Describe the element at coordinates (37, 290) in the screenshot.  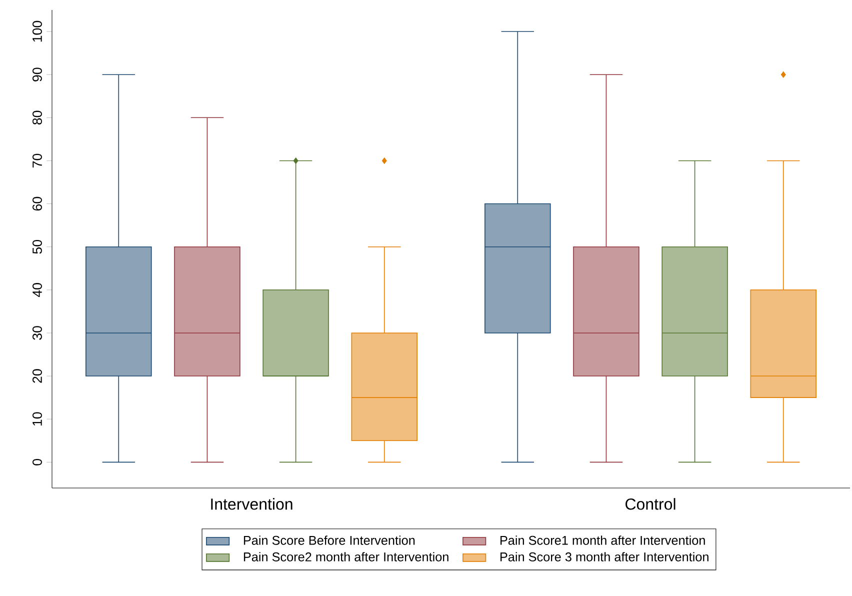
I see `y-tick-label: 40` at that location.